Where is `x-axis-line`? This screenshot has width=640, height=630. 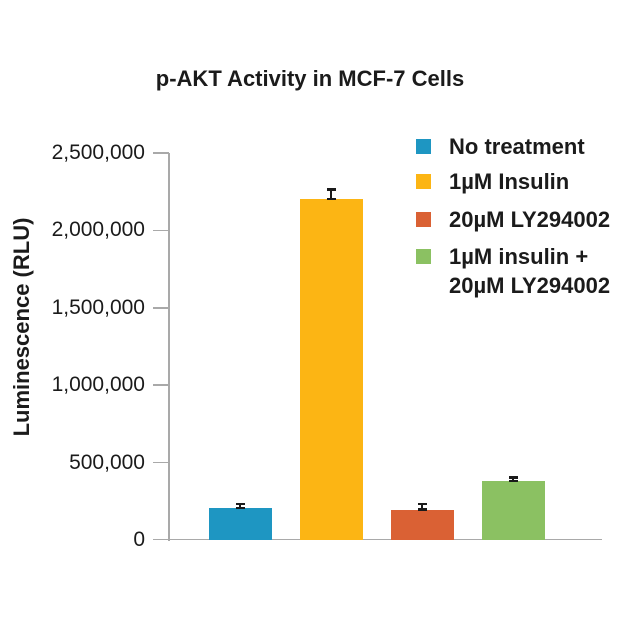
x-axis-line is located at coordinates (377, 539).